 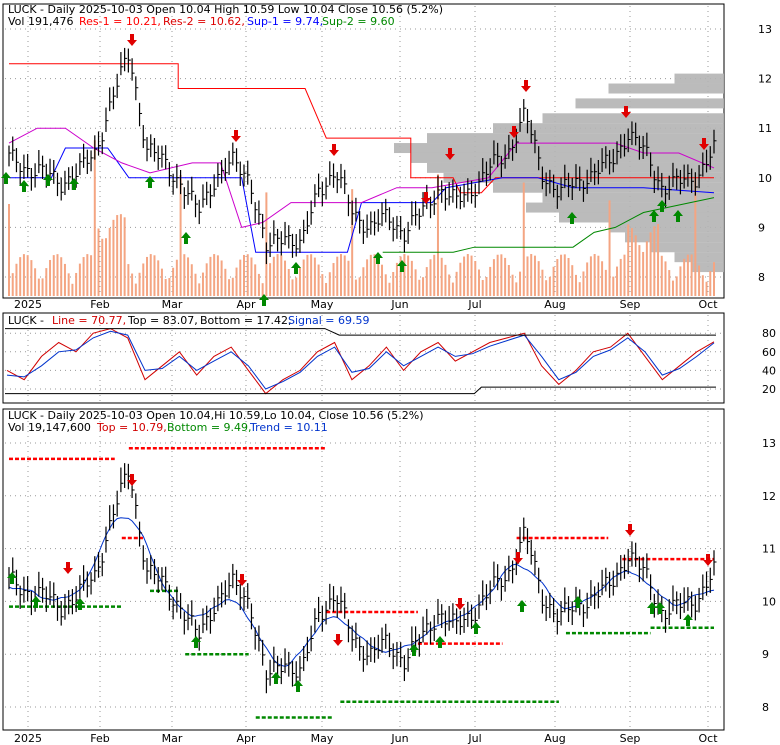 What do you see at coordinates (246, 304) in the screenshot?
I see `month-label: Apr` at bounding box center [246, 304].